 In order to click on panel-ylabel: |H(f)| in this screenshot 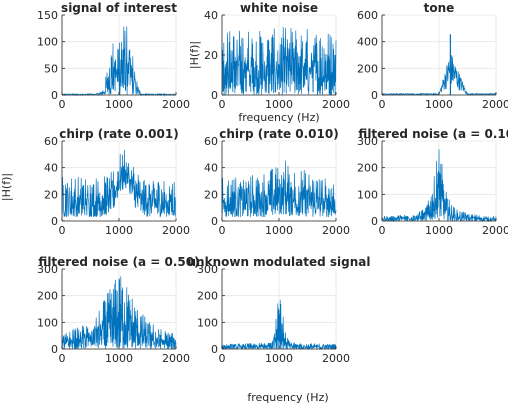, I will do `click(194, 55)`.